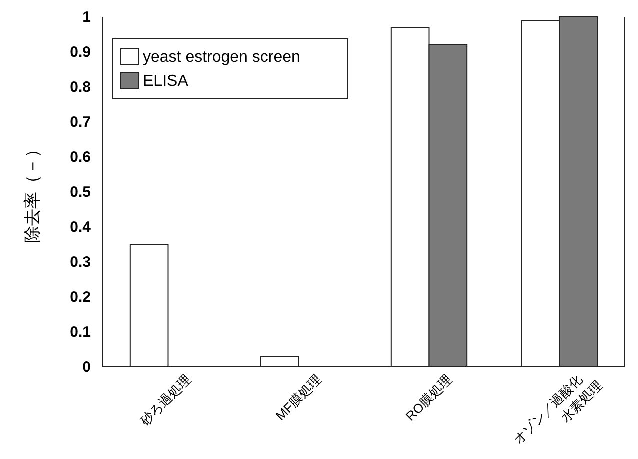  I want to click on y-tick-label: 0.1, so click(80, 332).